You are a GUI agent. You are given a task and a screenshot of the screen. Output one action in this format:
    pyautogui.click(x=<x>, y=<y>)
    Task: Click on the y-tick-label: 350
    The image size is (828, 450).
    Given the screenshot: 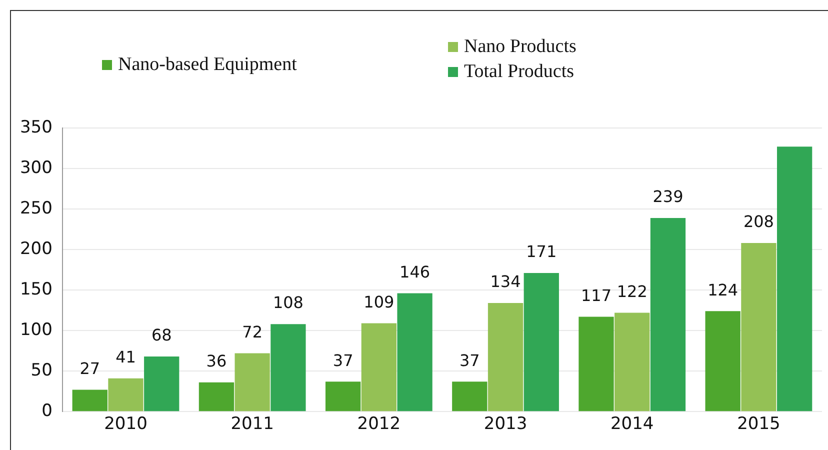 What is the action you would take?
    pyautogui.click(x=36, y=127)
    